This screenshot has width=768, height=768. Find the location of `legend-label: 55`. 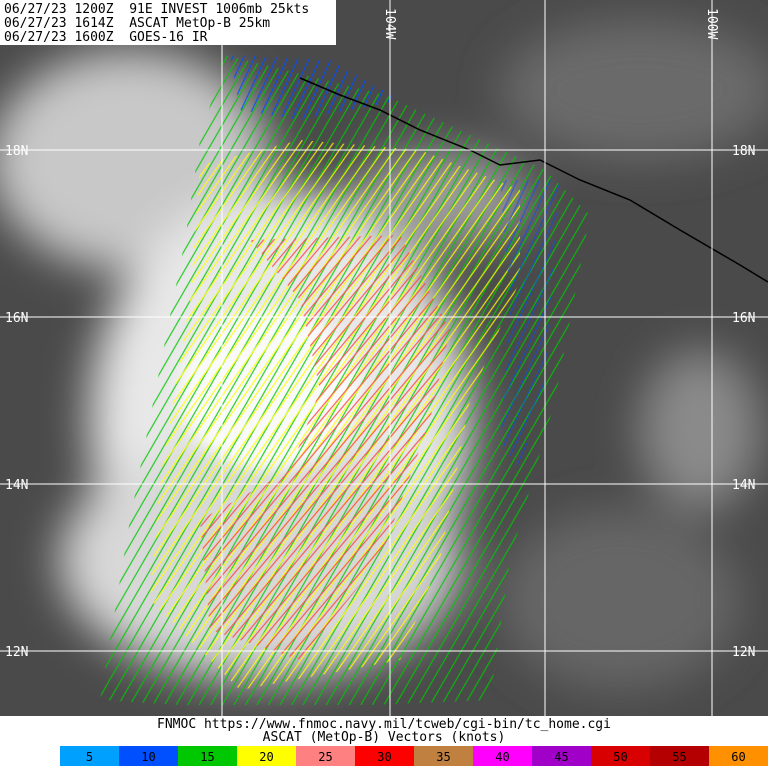

legend-label: 55 is located at coordinates (679, 757).